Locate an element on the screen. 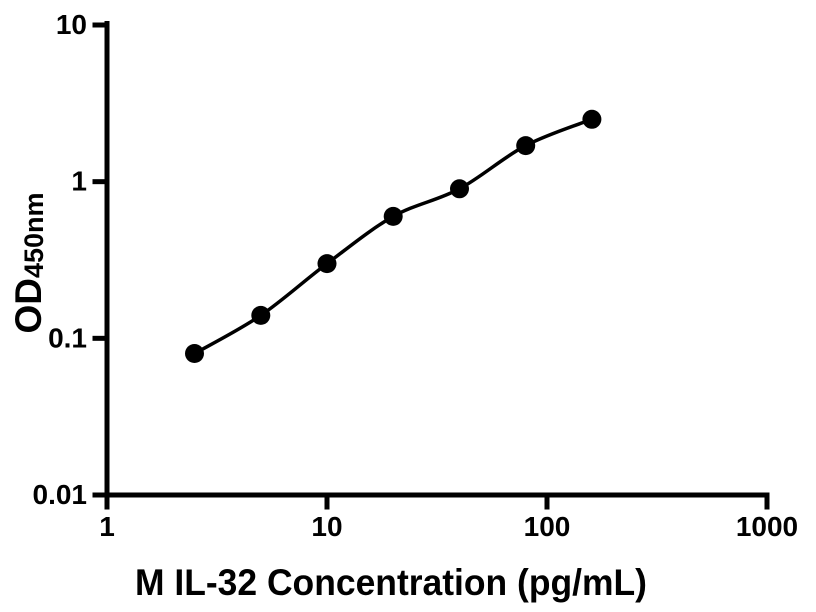 The height and width of the screenshot is (612, 816). y-tick-label-10: 10 is located at coordinates (71, 24).